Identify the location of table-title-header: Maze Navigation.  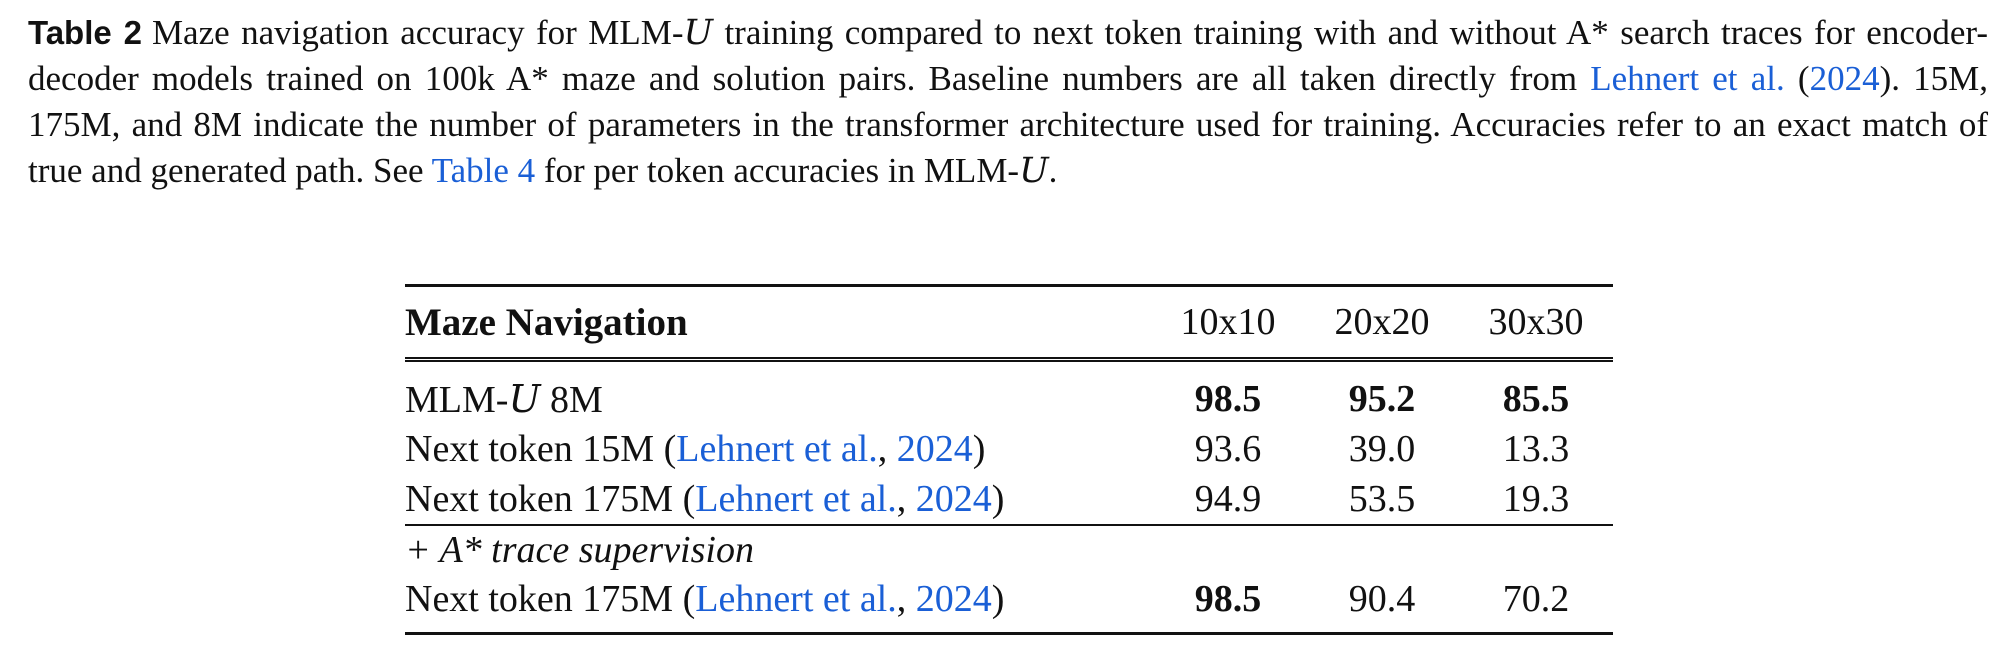
(546, 322).